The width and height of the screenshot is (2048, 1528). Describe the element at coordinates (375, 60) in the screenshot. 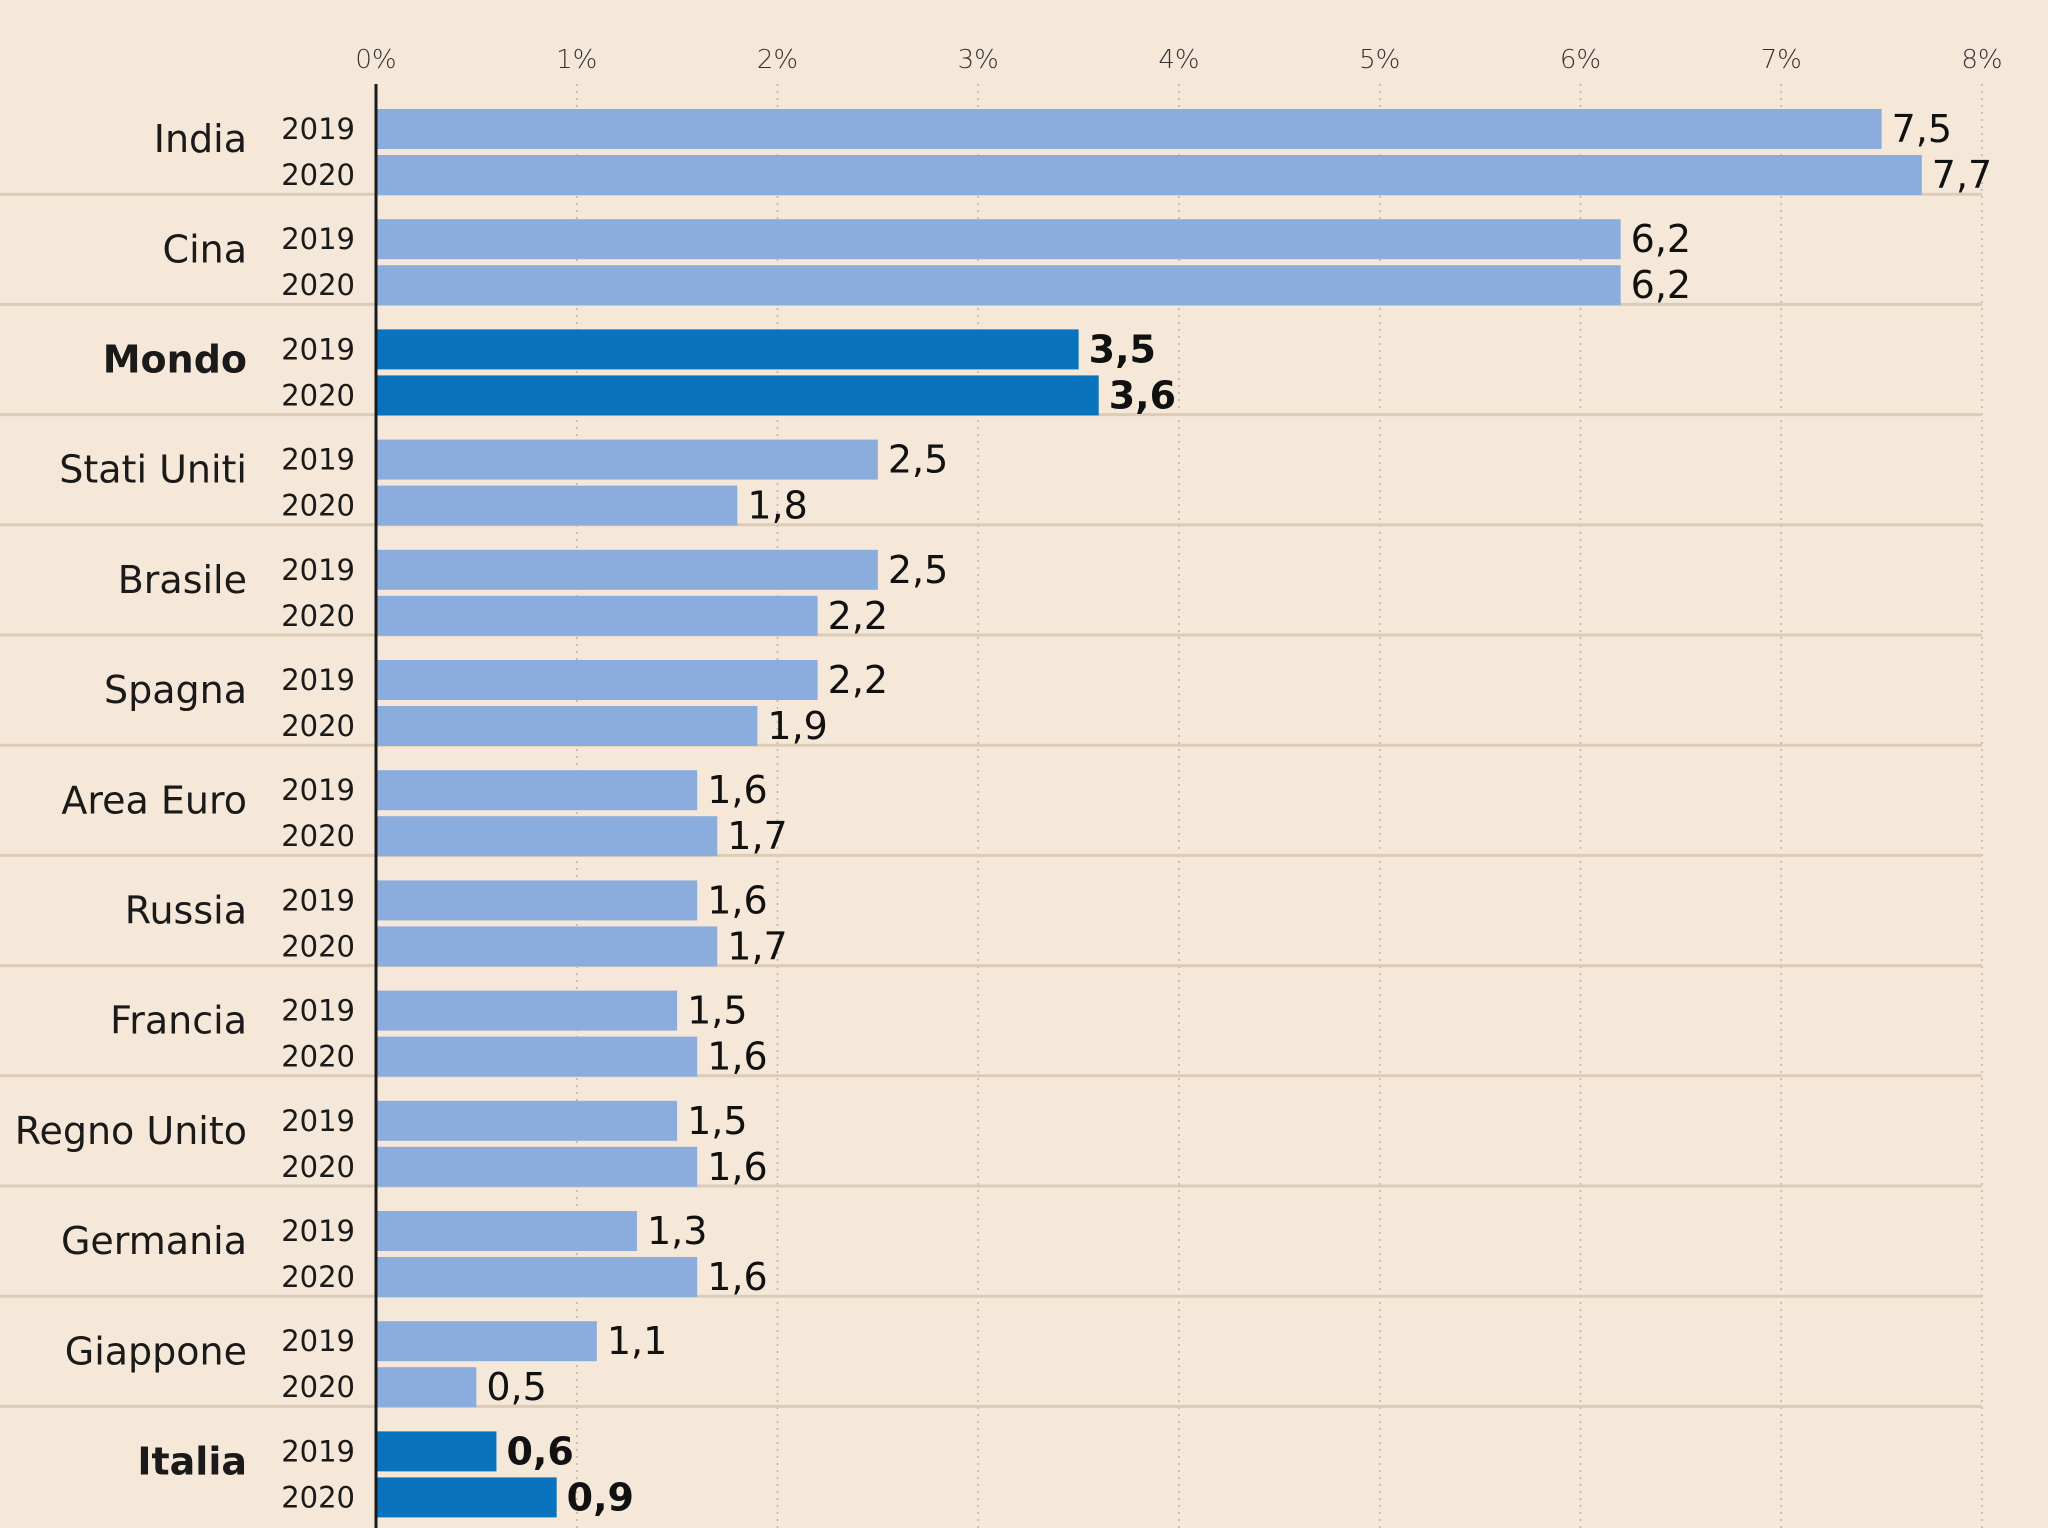

I see `x-tick-label: 0%` at that location.